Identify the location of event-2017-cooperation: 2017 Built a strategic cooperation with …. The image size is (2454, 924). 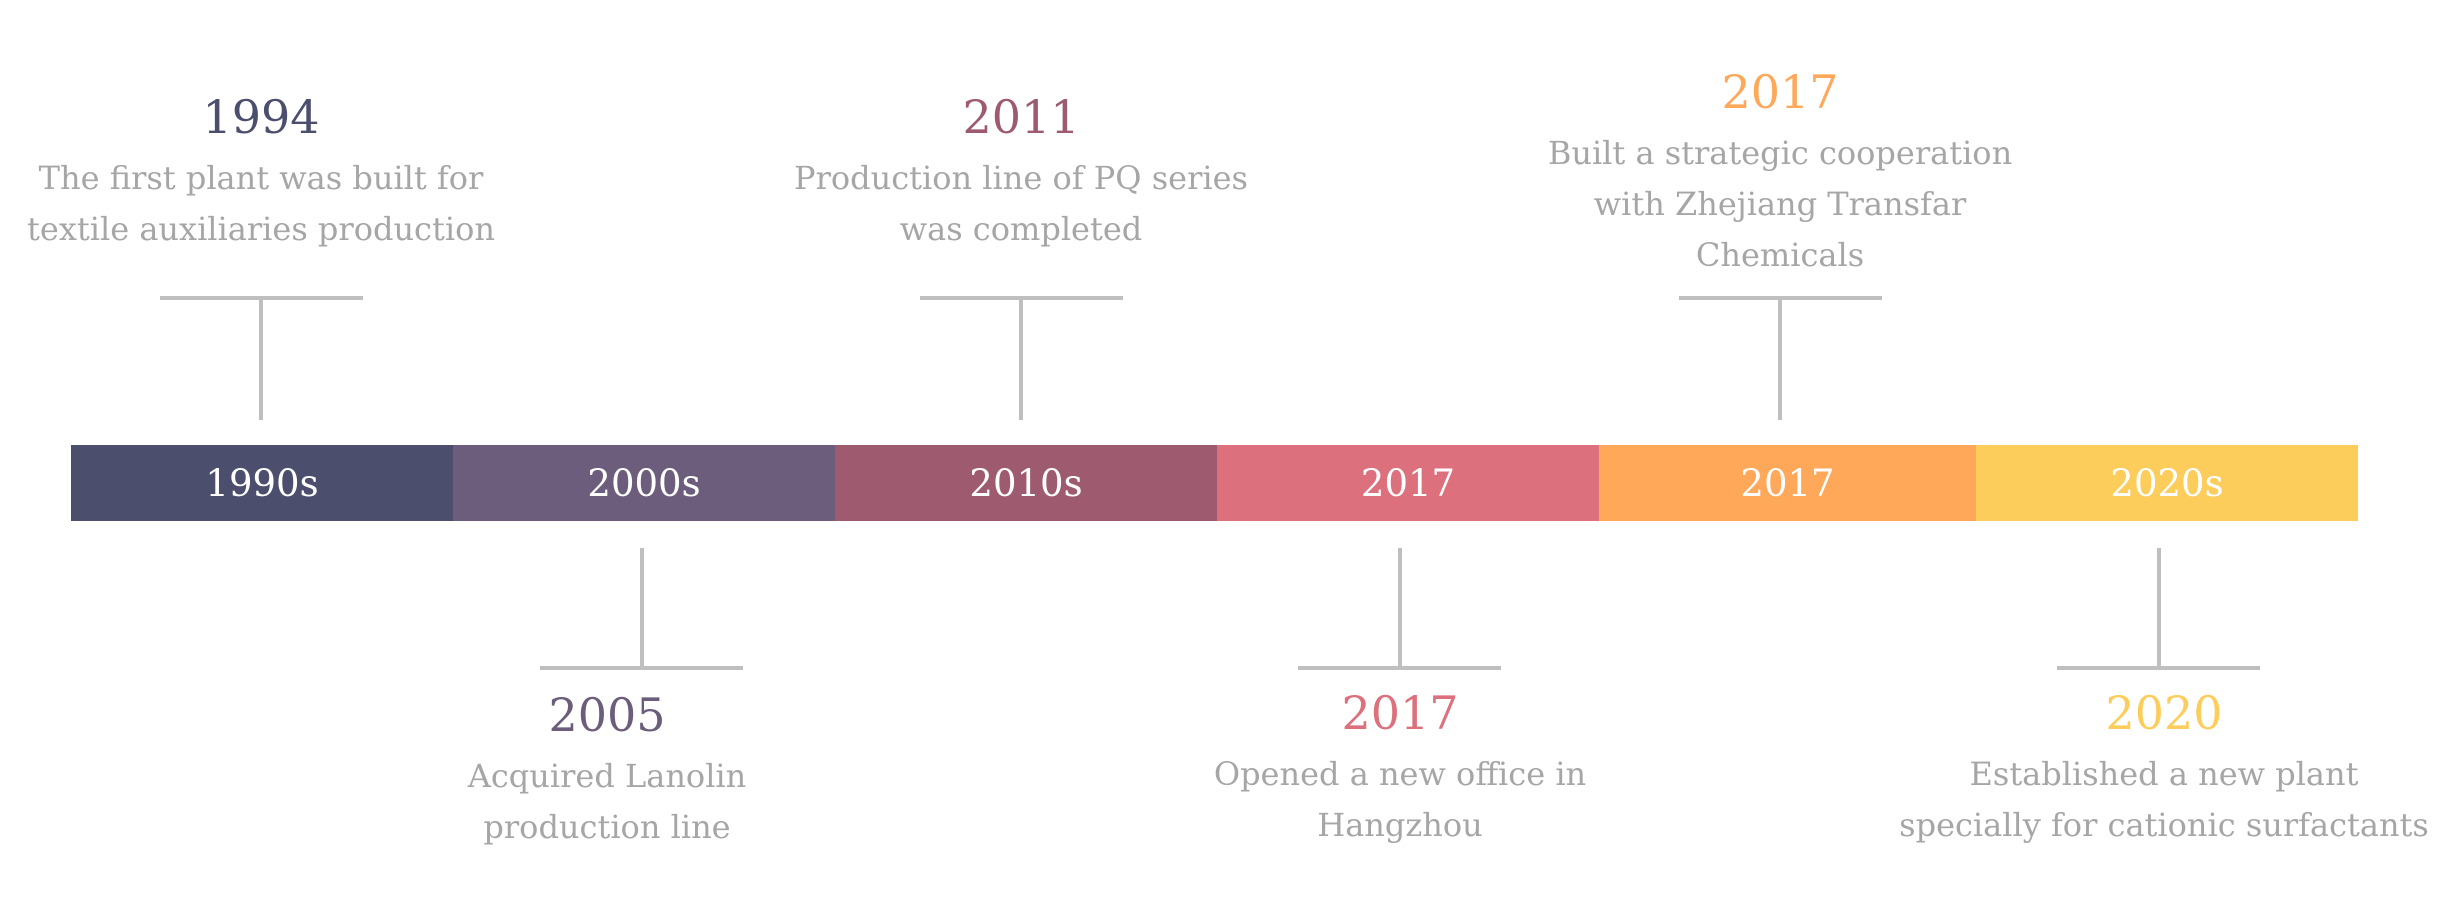
(1780, 174).